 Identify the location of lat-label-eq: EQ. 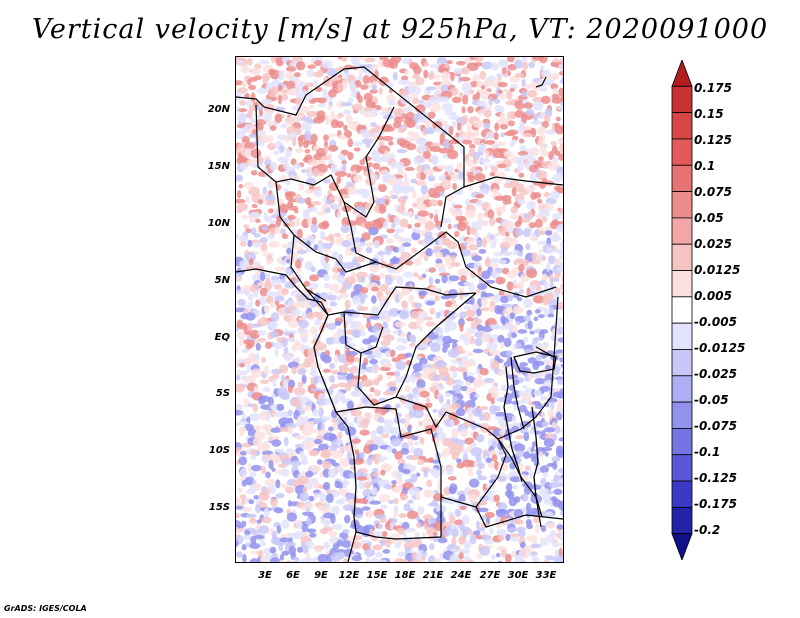
(222, 337).